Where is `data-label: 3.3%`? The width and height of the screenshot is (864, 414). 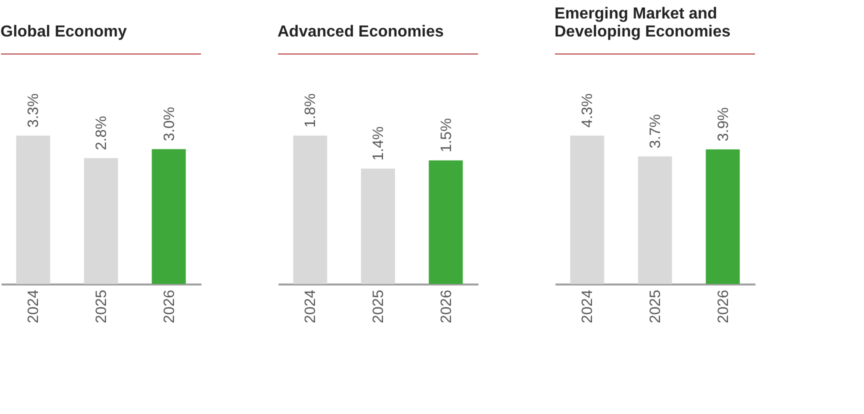
data-label: 3.3% is located at coordinates (33, 110).